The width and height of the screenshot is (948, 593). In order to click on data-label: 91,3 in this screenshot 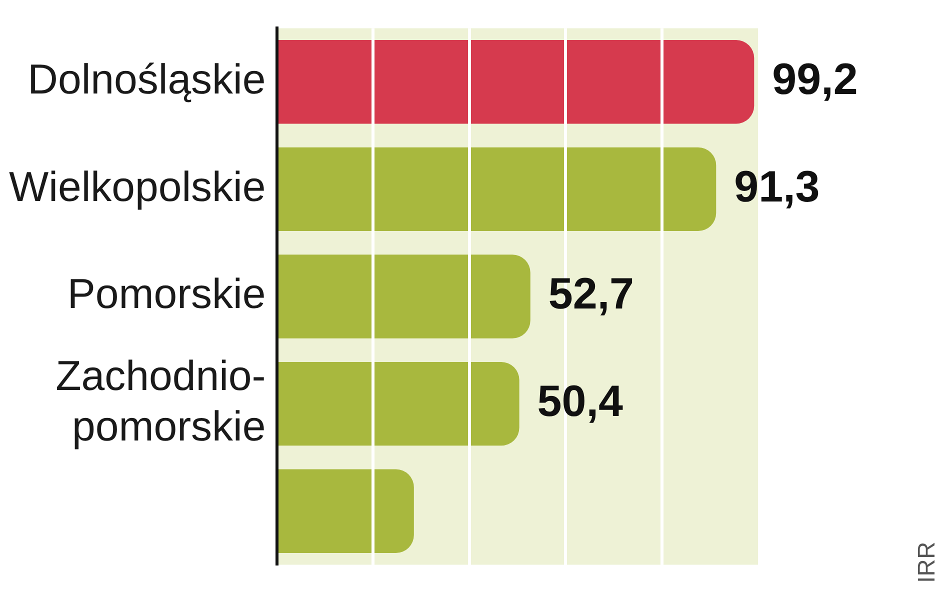, I will do `click(777, 187)`.